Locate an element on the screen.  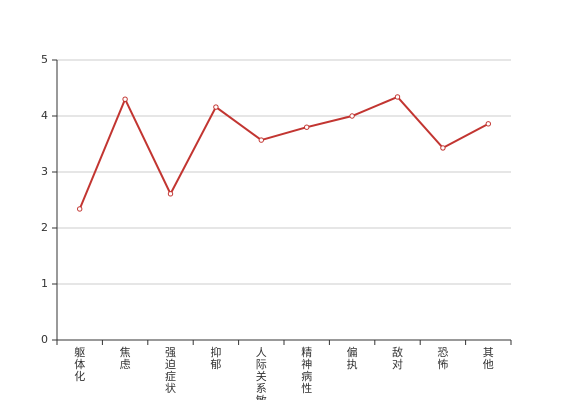
x-tick-char: 敏 is located at coordinates (261, 396).